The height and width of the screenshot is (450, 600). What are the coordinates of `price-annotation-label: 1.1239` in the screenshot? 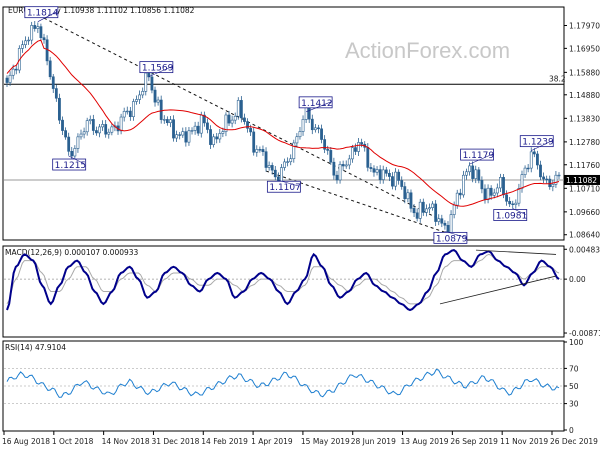 It's located at (538, 143).